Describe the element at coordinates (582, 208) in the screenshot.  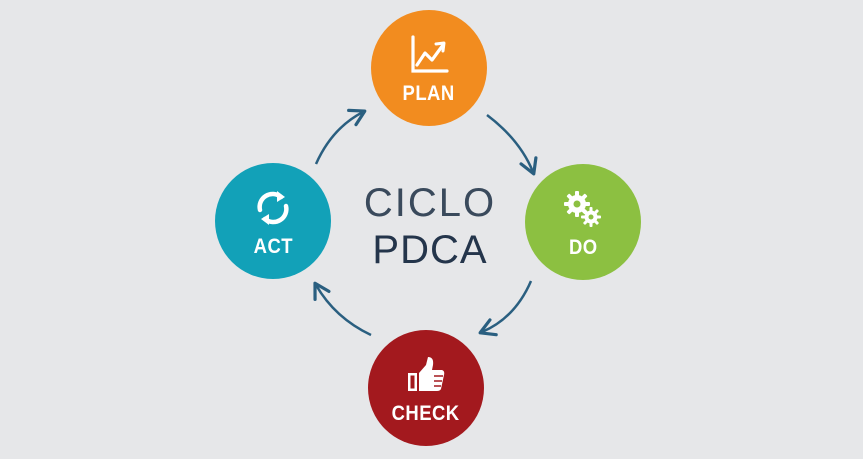
I see `gears-icon` at that location.